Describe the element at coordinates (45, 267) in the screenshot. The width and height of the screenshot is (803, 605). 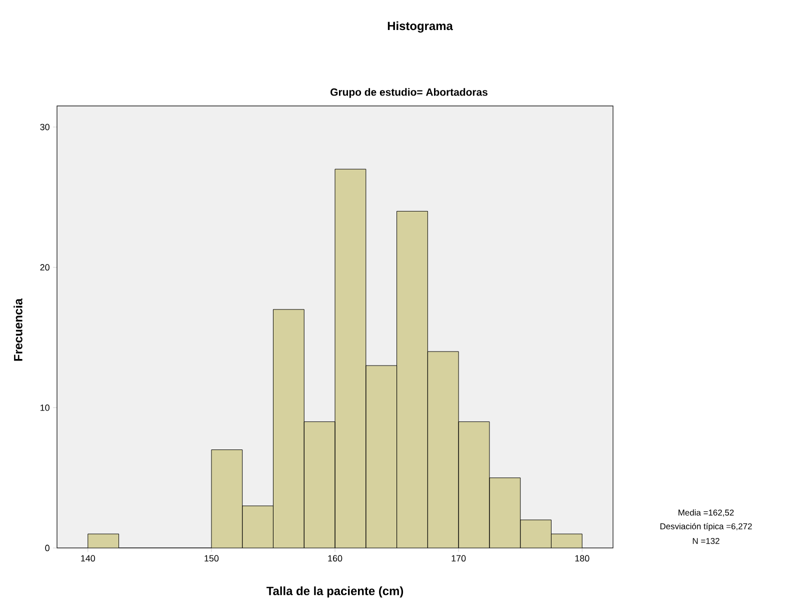
I see `y-tick-label: 20` at that location.